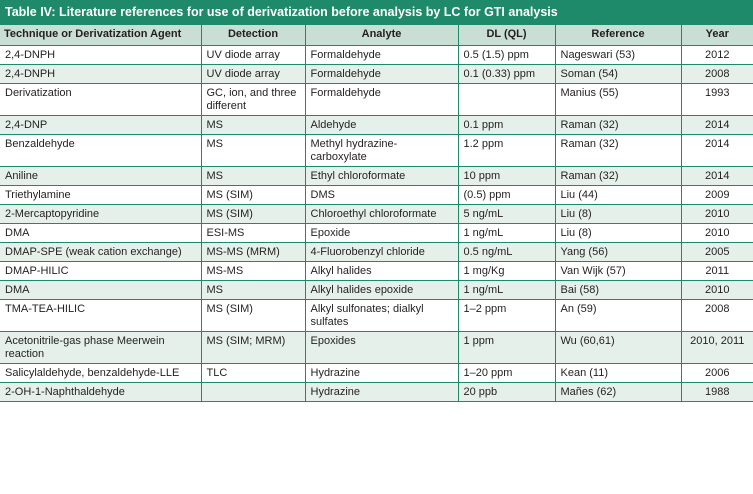 The width and height of the screenshot is (753, 494). What do you see at coordinates (716, 271) in the screenshot?
I see `year-cell: 2011` at bounding box center [716, 271].